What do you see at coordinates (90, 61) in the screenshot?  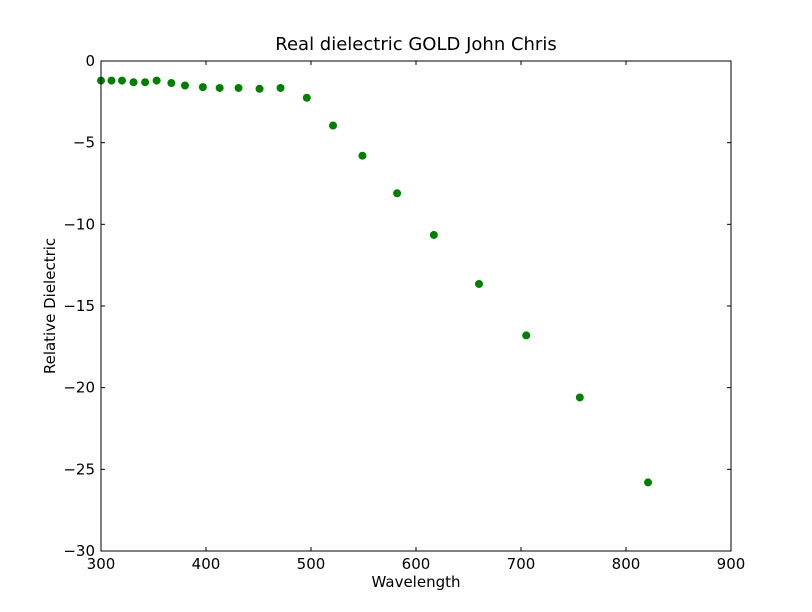 I see `y-tick-label: 0` at bounding box center [90, 61].